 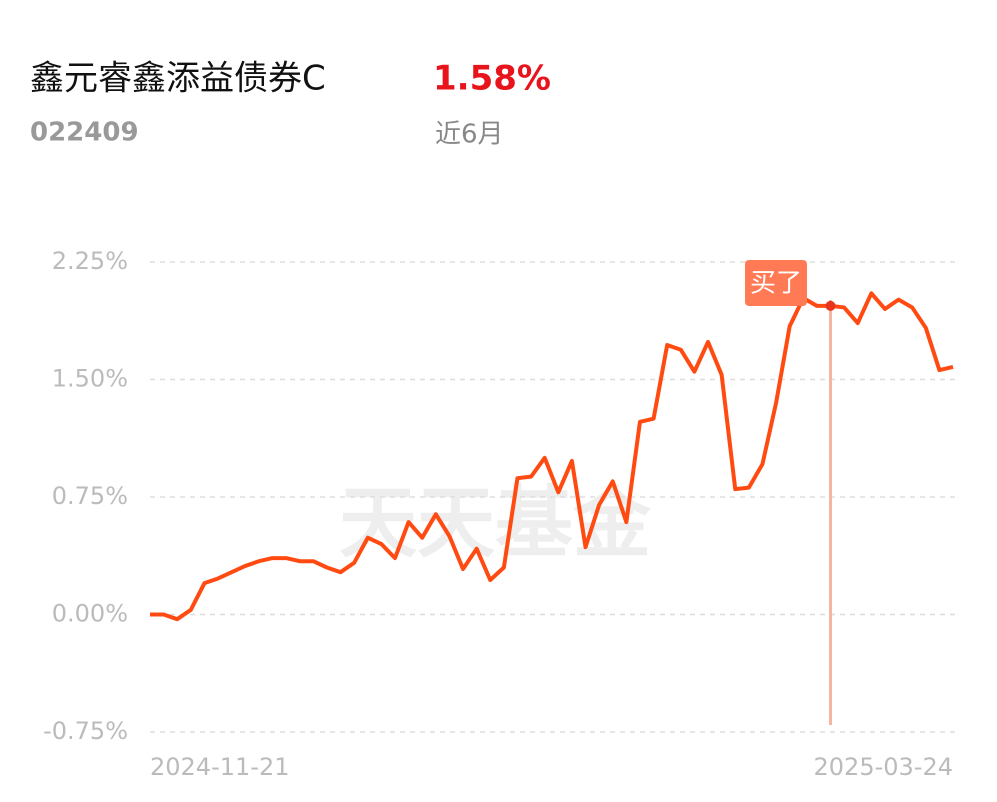 I want to click on x-tick-label: 2024-11-21, so click(x=219, y=767).